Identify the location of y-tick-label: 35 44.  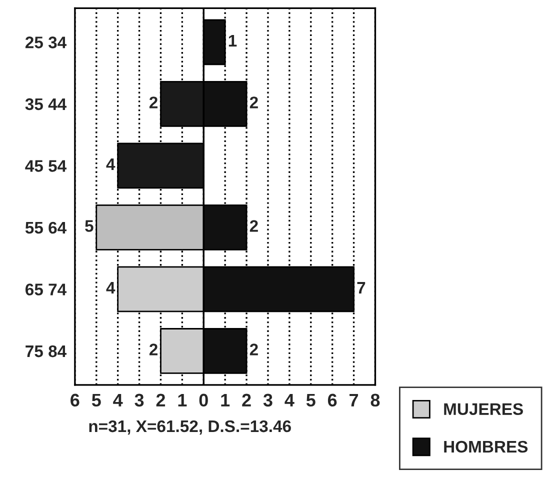
(46, 104).